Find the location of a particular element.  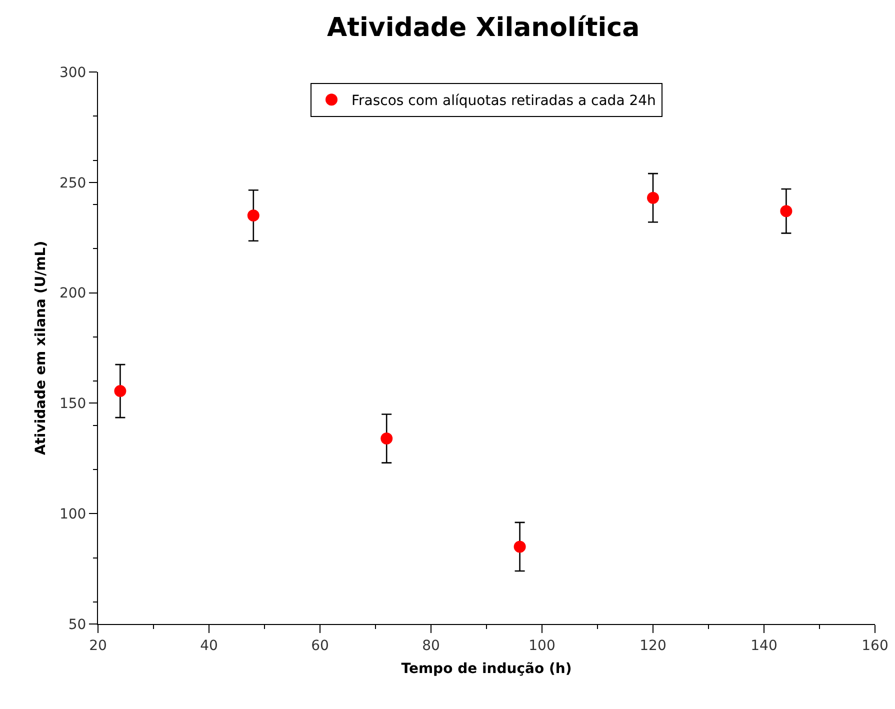

chart-title: Atividade Xilanolítica is located at coordinates (483, 27).